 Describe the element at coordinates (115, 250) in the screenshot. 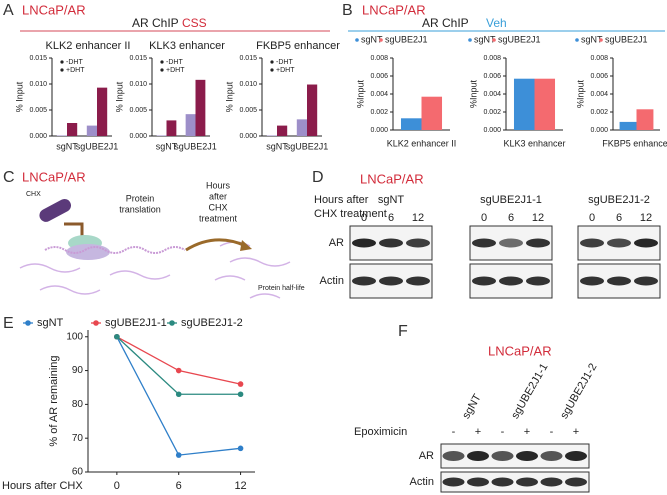

I see `mrna` at that location.